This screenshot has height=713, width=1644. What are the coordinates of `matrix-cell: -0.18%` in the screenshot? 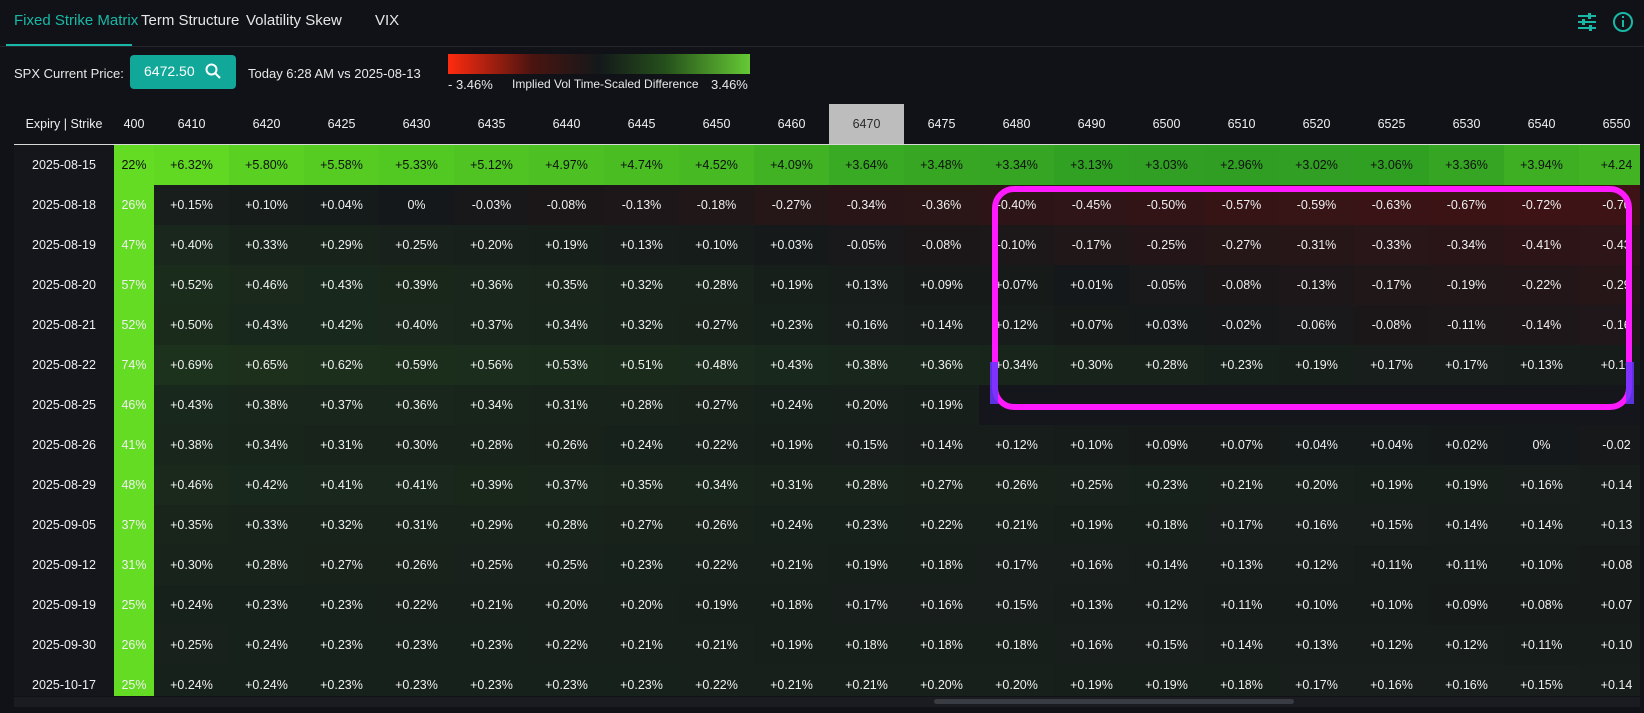 It's located at (716, 205).